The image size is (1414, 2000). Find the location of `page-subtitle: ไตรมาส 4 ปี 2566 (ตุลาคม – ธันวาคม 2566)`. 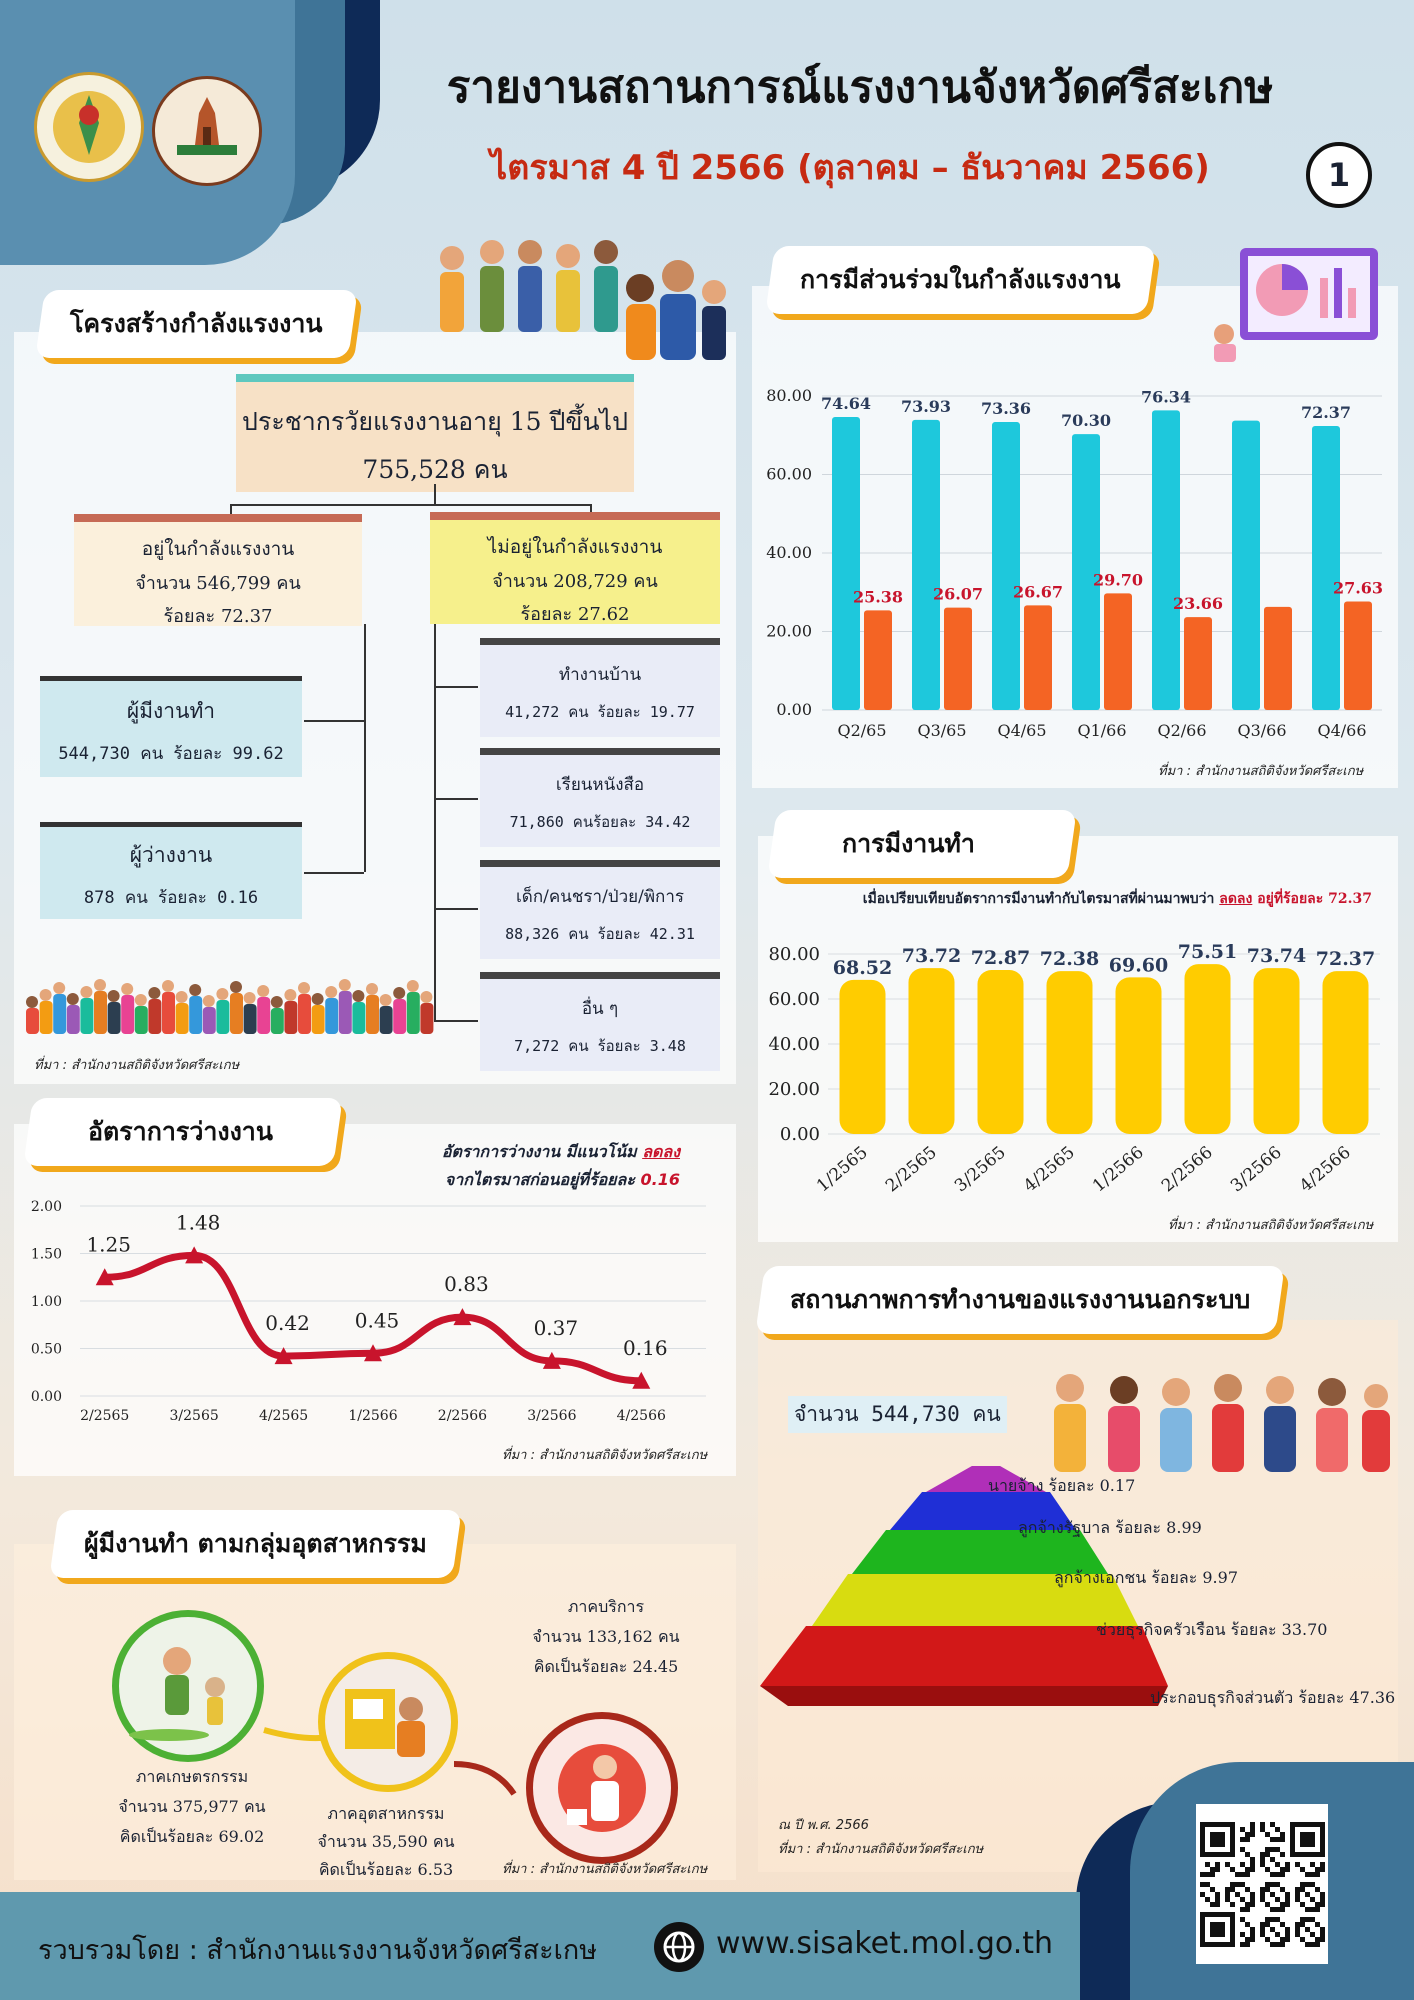

page-subtitle: ไตรมาส 4 ปี 2566 (ตุลาคม – ธันวาคม 2566) is located at coordinates (850, 168).